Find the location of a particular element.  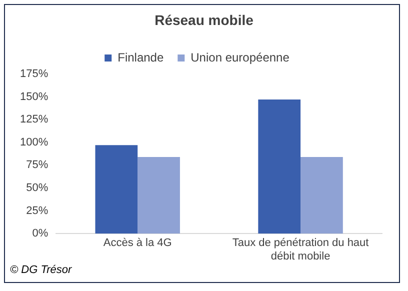

x-tick-label: Accès à la 4G is located at coordinates (137, 243).